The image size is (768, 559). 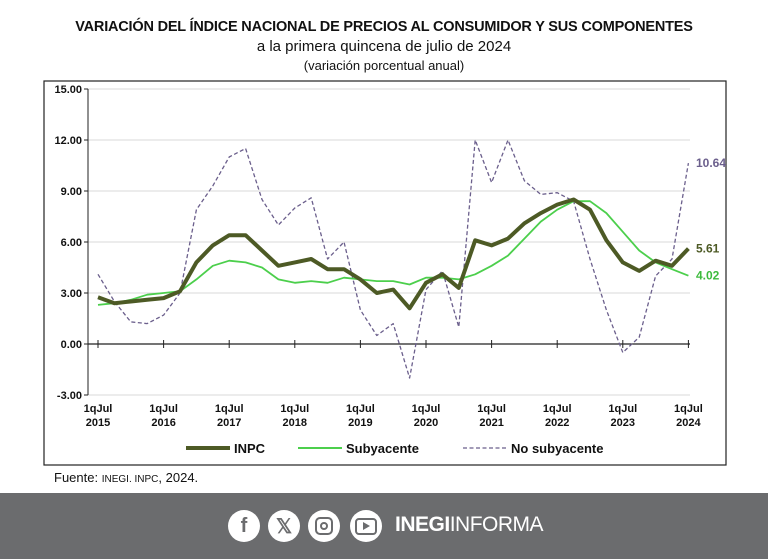 I want to click on legend-label: Subyacente, so click(x=382, y=448).